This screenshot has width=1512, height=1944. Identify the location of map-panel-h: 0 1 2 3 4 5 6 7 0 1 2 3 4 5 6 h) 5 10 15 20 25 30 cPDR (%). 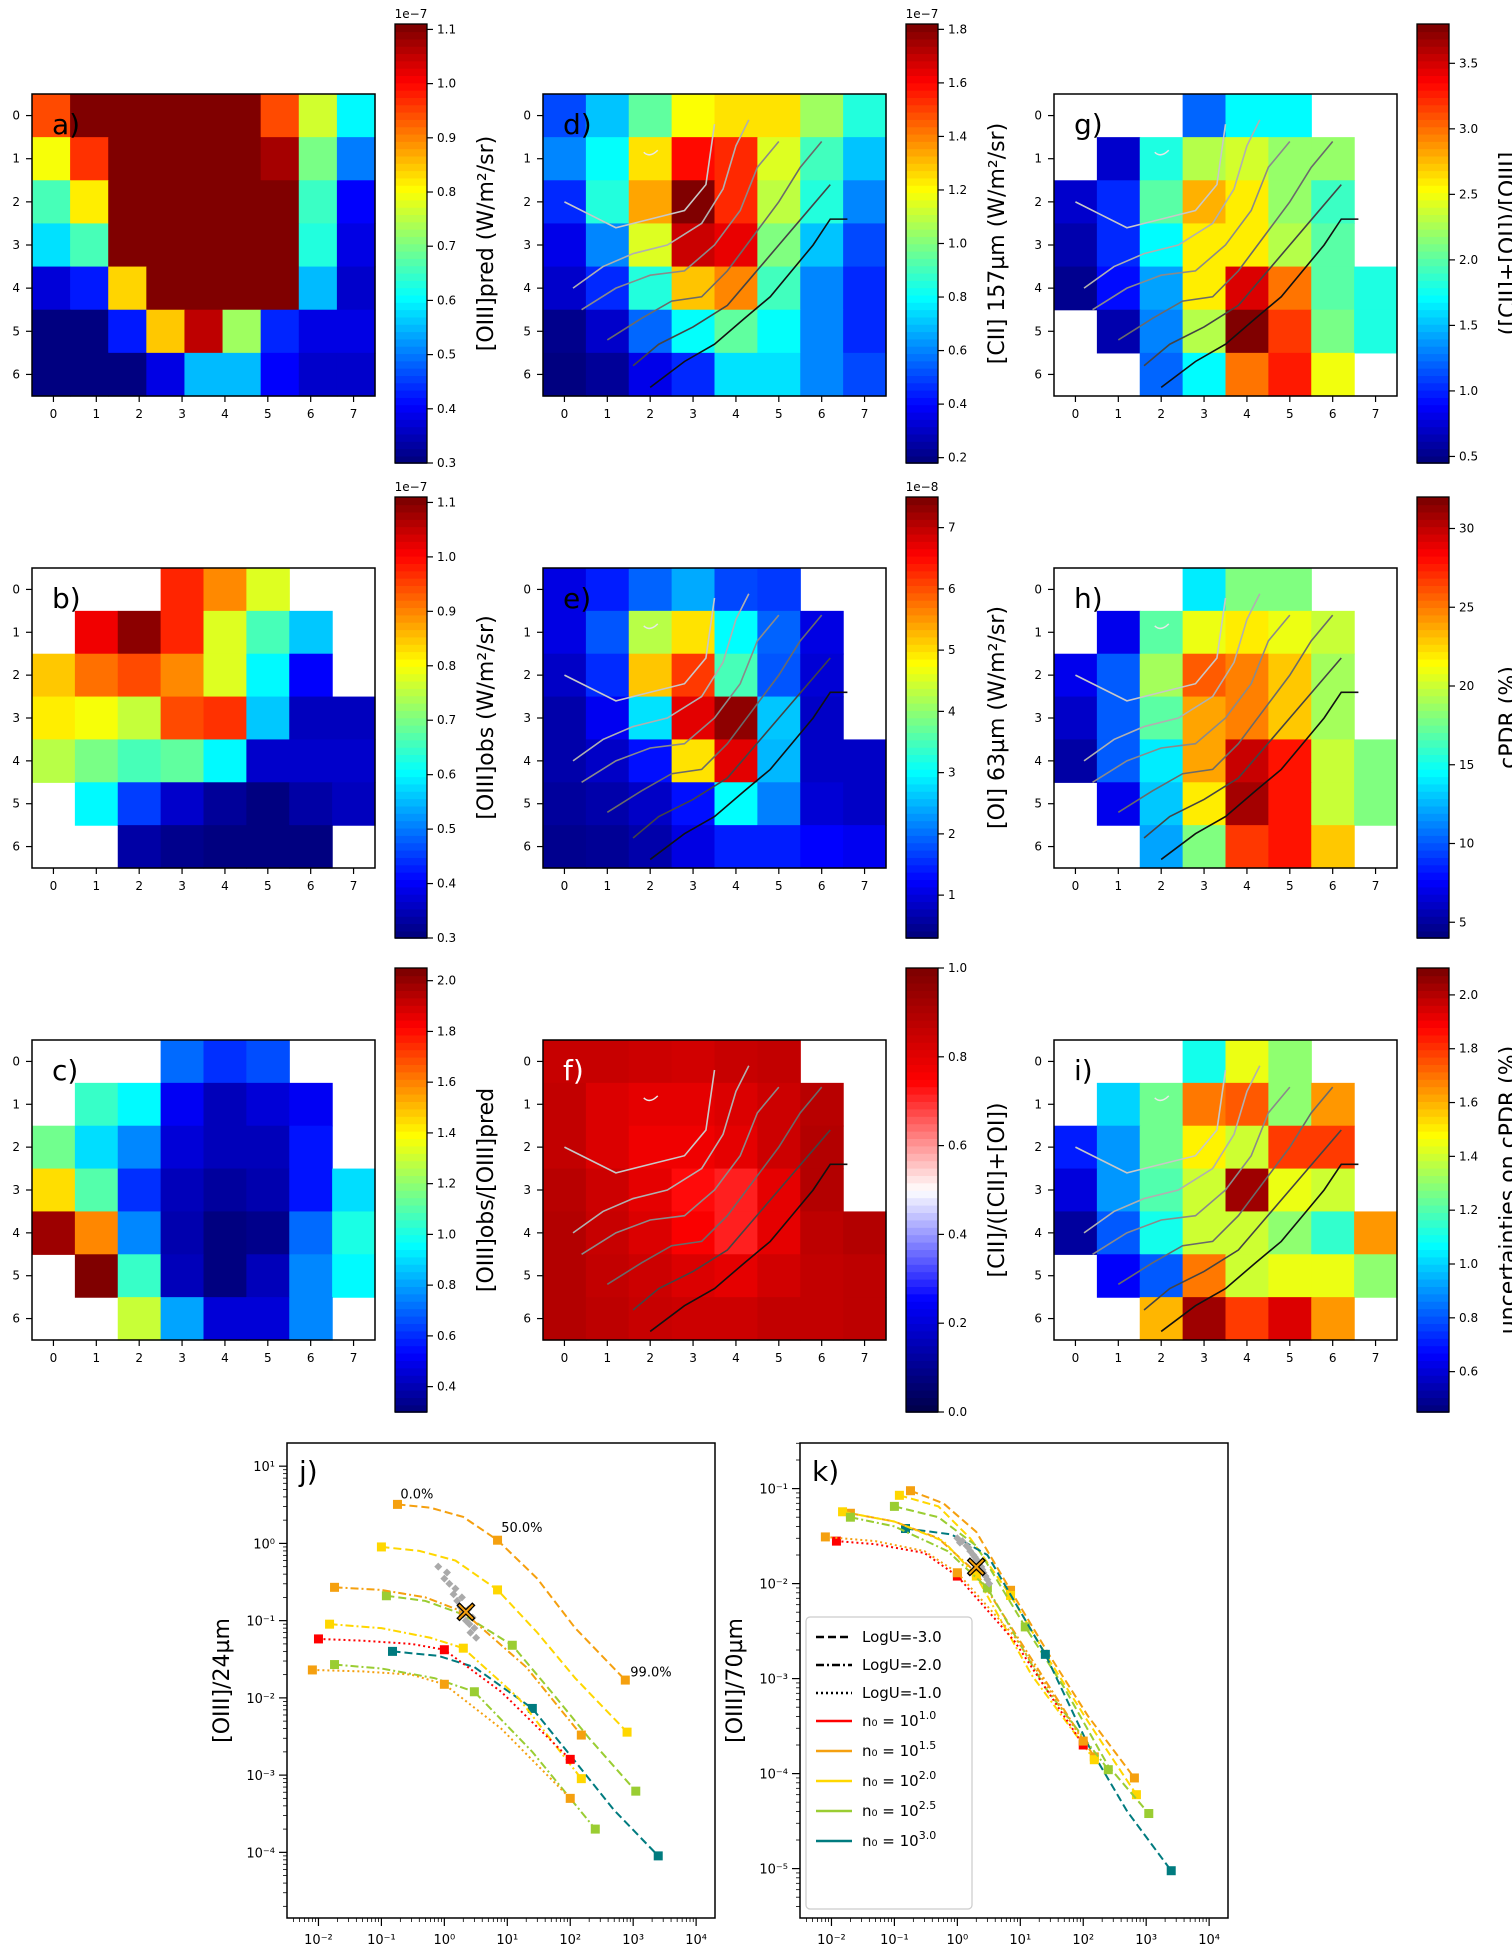
(1273, 717).